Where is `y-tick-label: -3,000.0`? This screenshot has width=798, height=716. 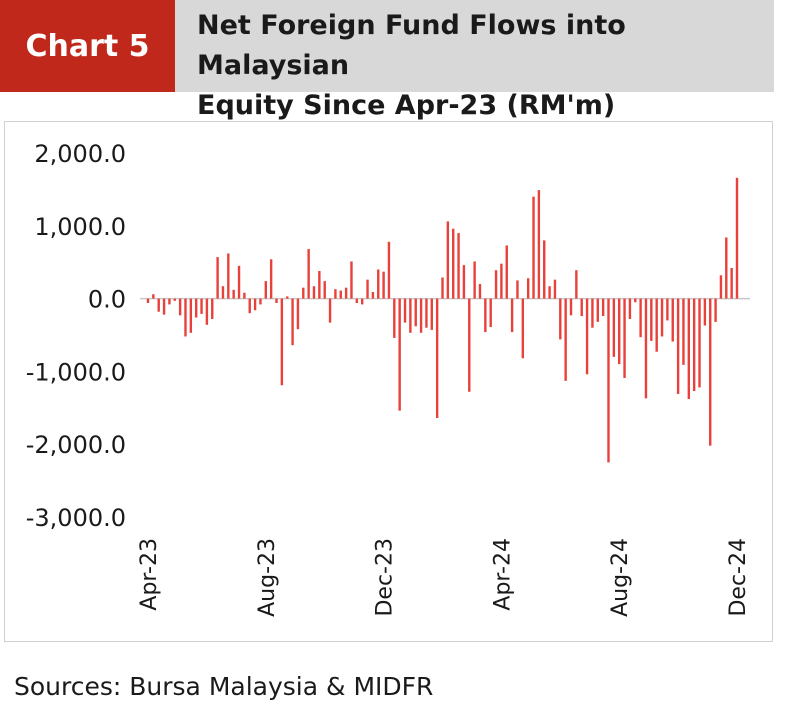
y-tick-label: -3,000.0 is located at coordinates (76, 518).